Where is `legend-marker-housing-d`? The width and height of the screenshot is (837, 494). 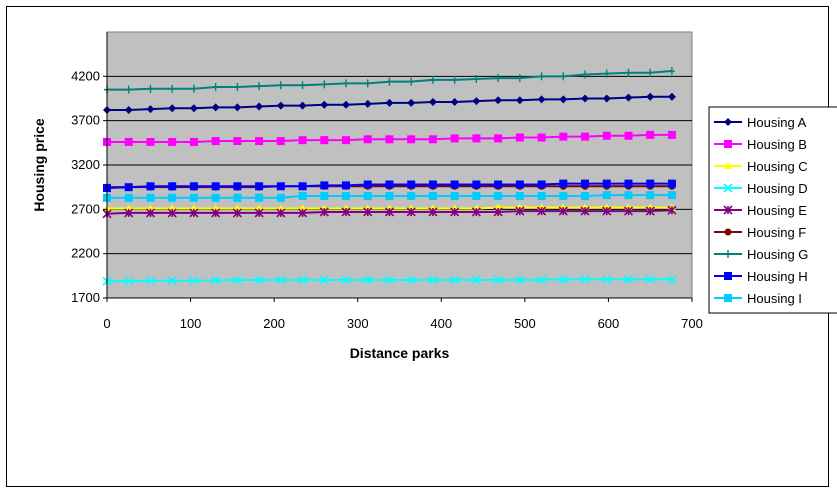
legend-marker-housing-d is located at coordinates (728, 188).